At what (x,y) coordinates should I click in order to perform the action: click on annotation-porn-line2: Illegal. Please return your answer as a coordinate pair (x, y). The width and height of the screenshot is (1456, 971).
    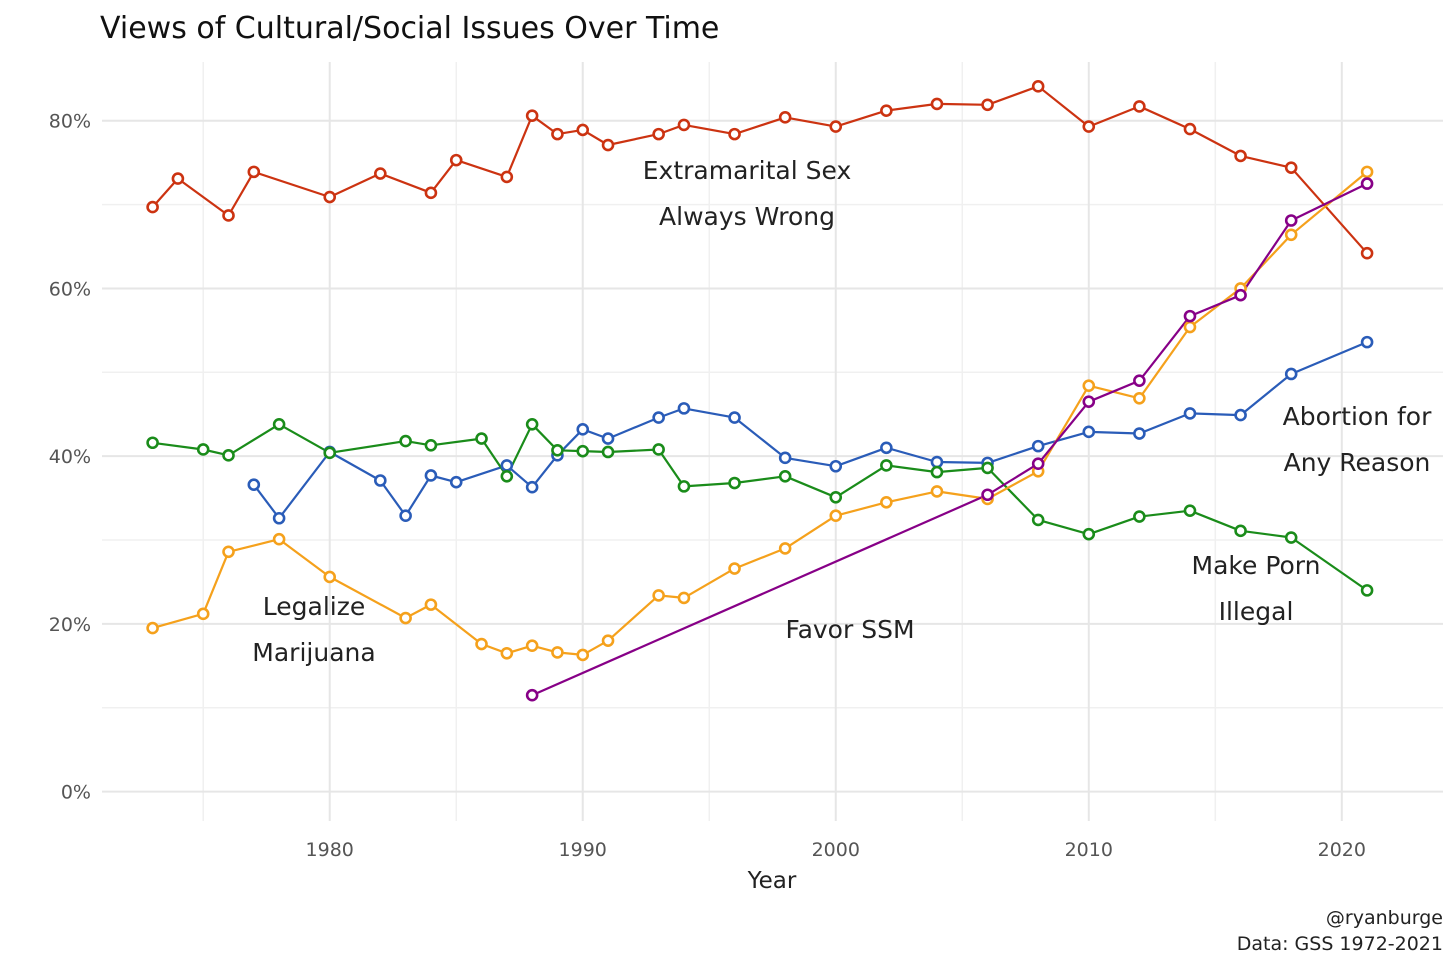
    Looking at the image, I should click on (1256, 611).